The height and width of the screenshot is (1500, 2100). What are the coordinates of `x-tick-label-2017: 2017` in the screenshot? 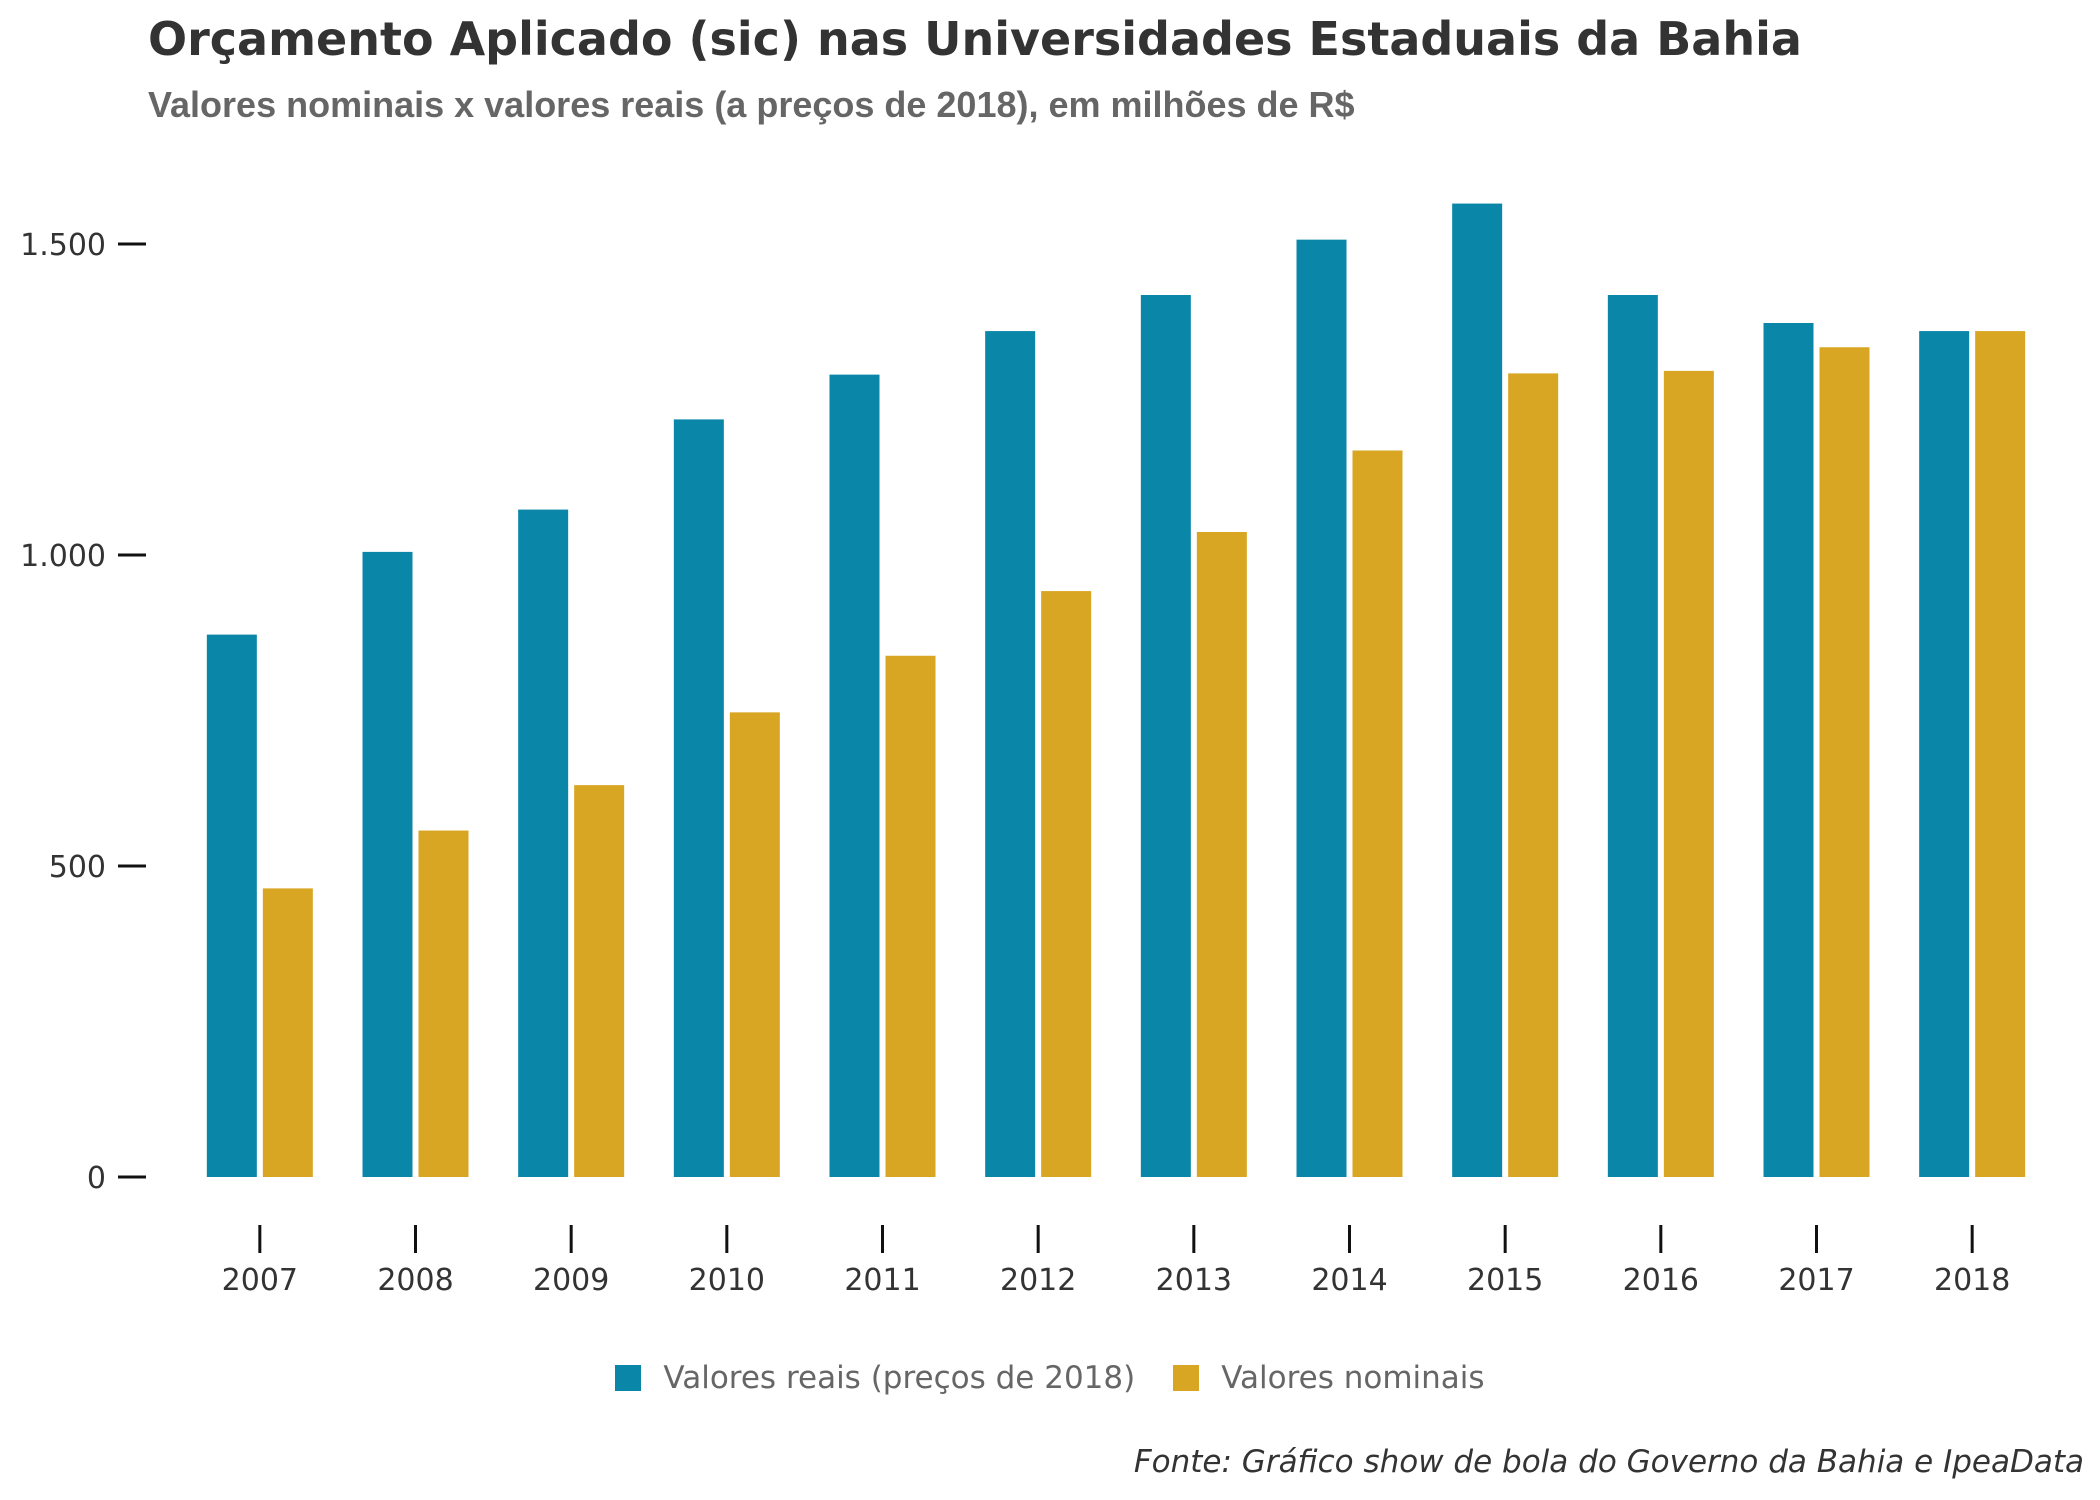 It's located at (1816, 1280).